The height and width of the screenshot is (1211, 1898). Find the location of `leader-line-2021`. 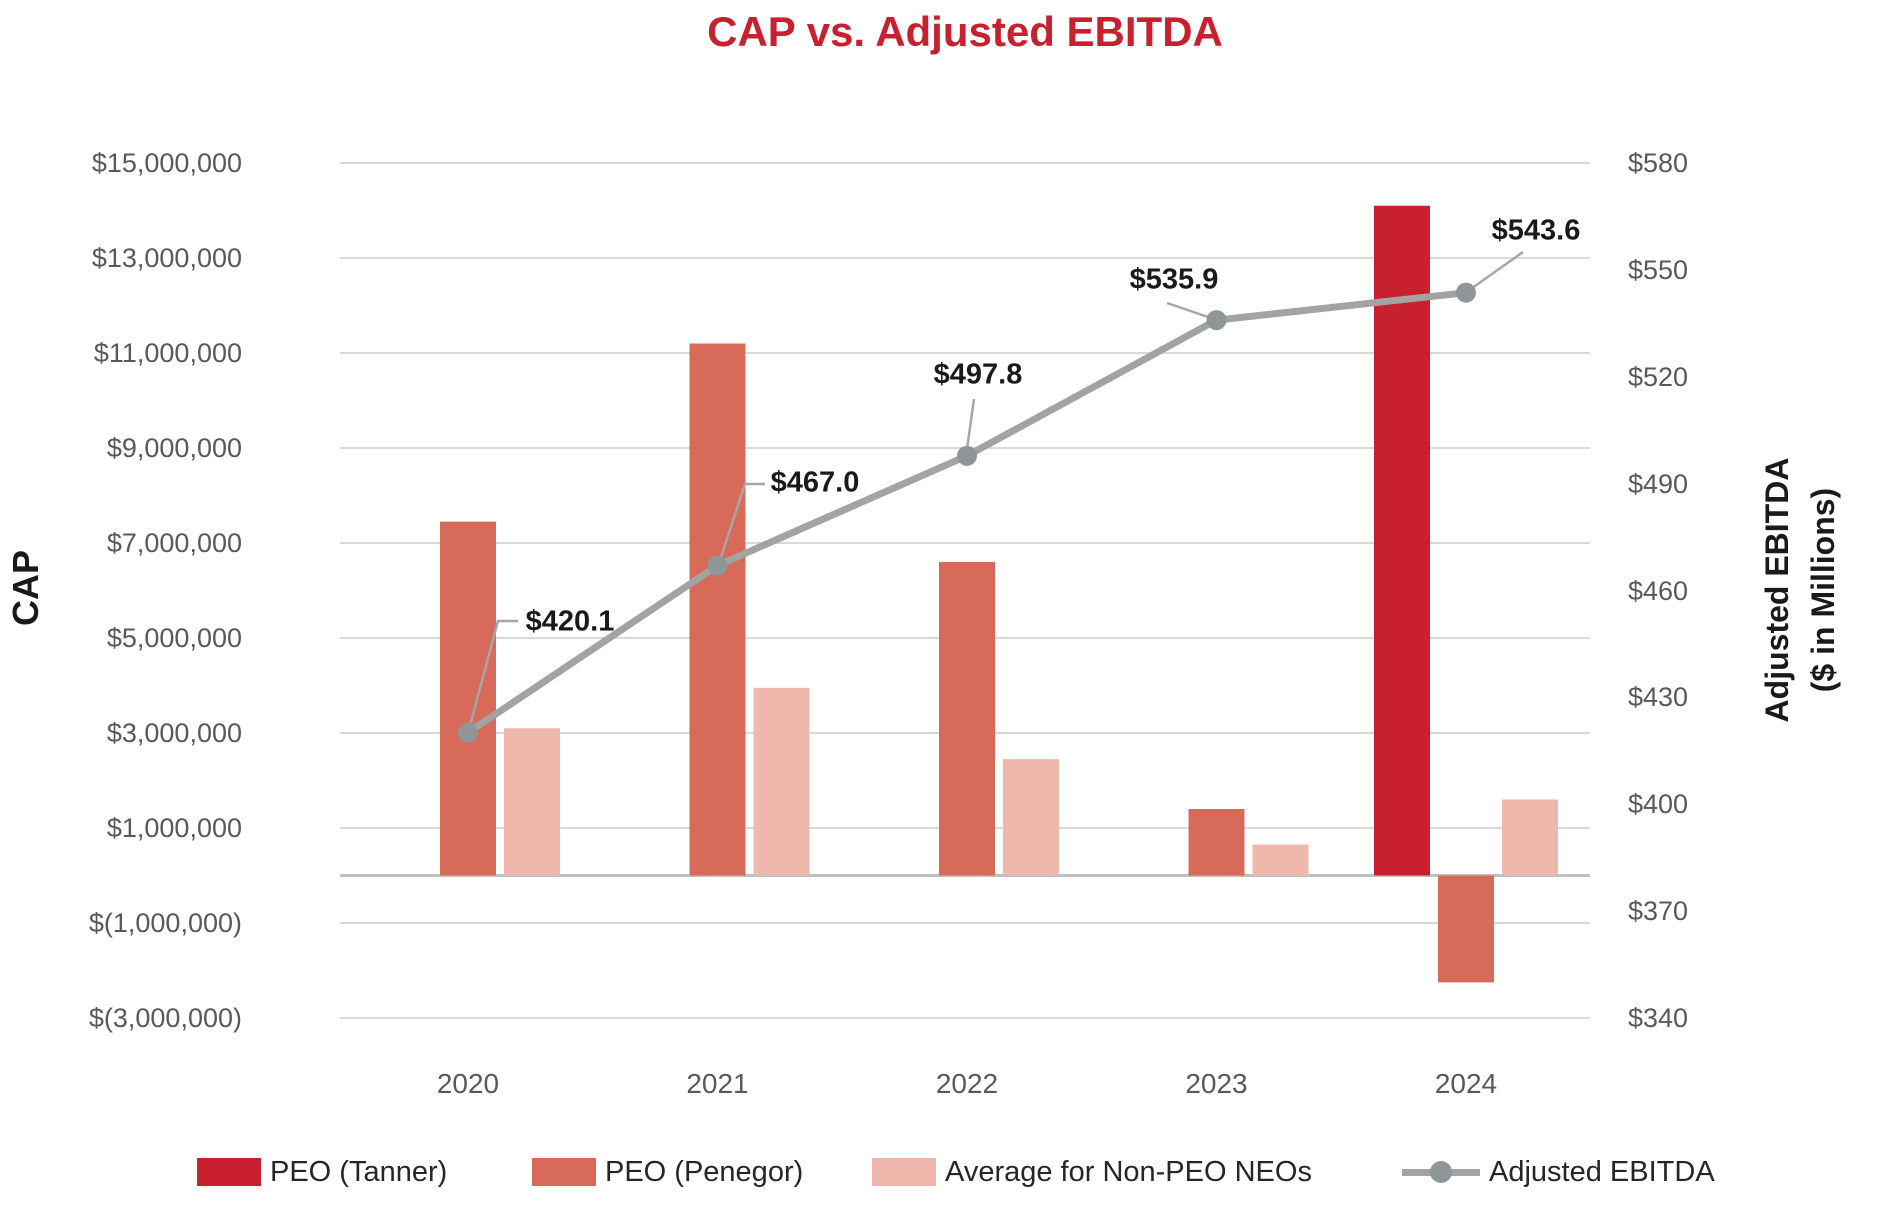

leader-line-2021 is located at coordinates (740, 524).